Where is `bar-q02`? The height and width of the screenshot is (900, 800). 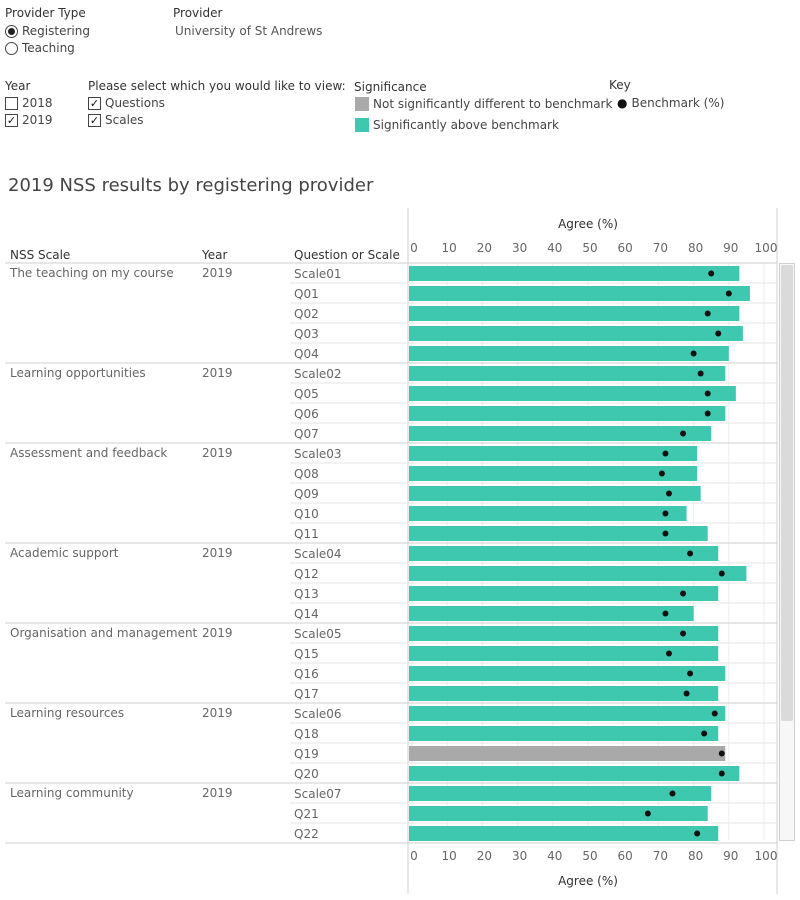 bar-q02 is located at coordinates (574, 313).